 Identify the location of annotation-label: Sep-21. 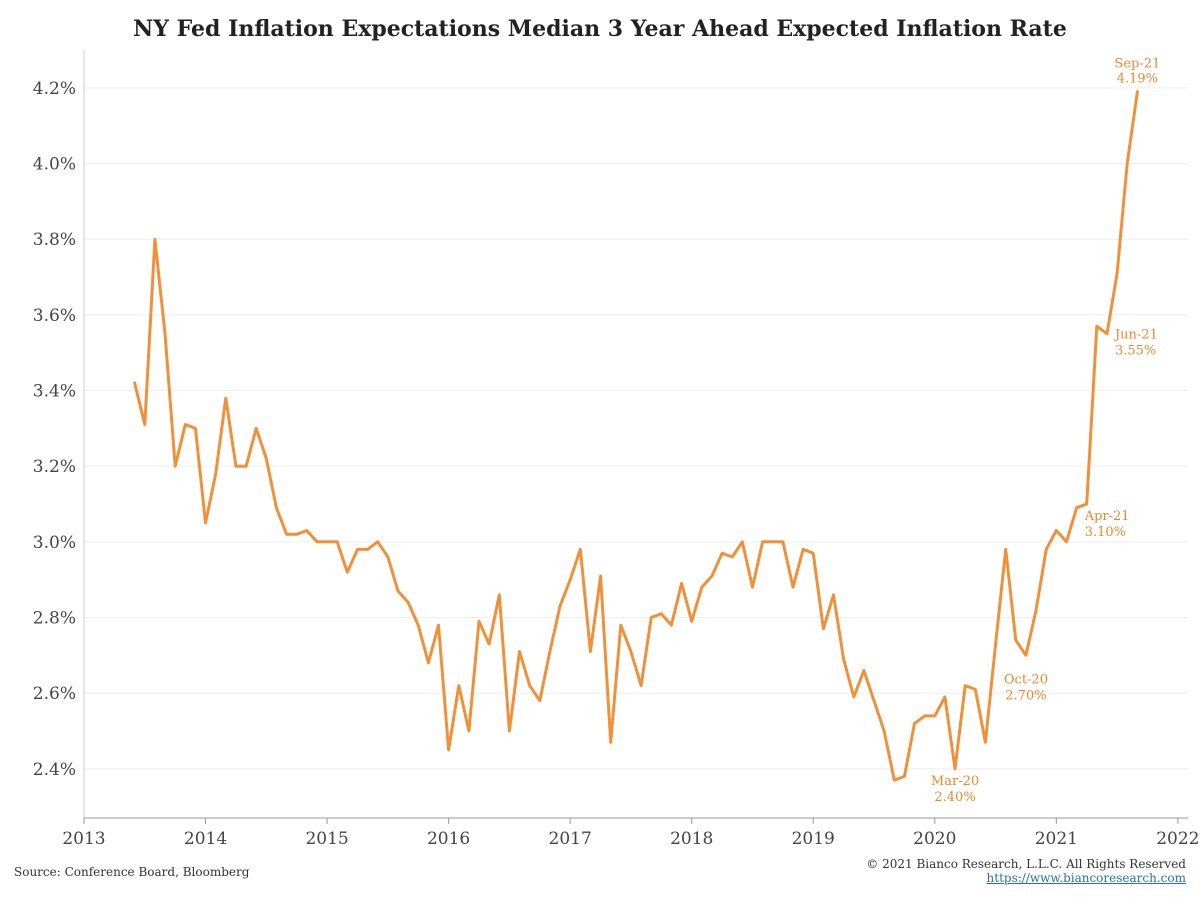
(1137, 64).